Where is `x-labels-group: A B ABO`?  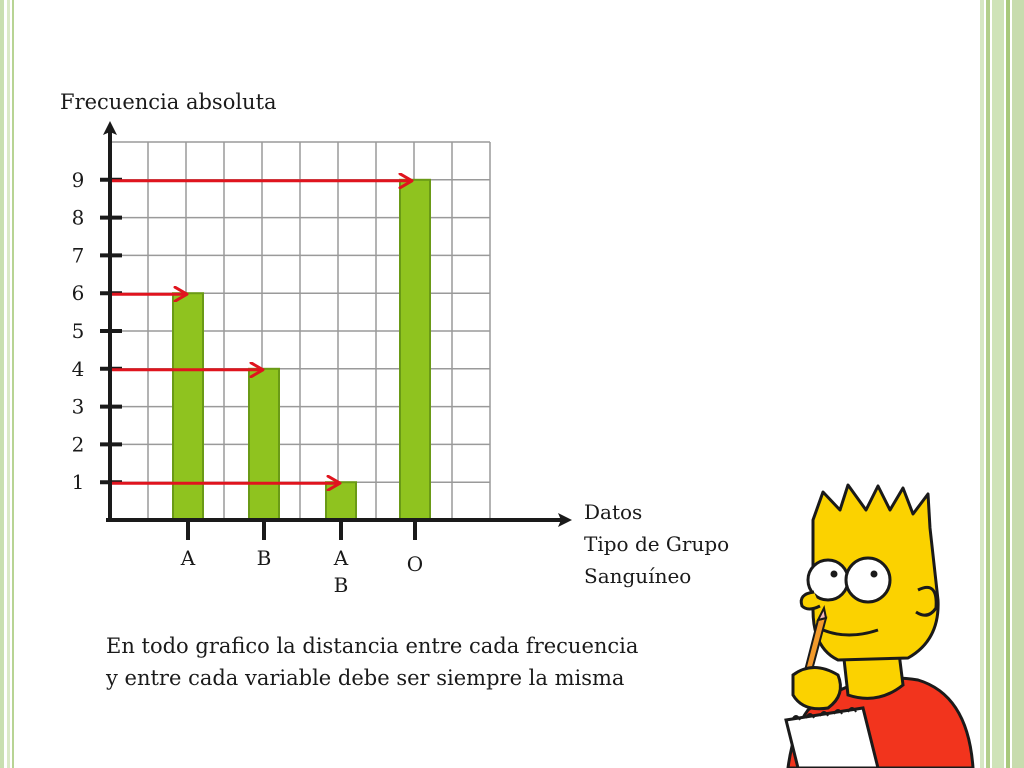
x-labels-group: A B ABO is located at coordinates (301, 571).